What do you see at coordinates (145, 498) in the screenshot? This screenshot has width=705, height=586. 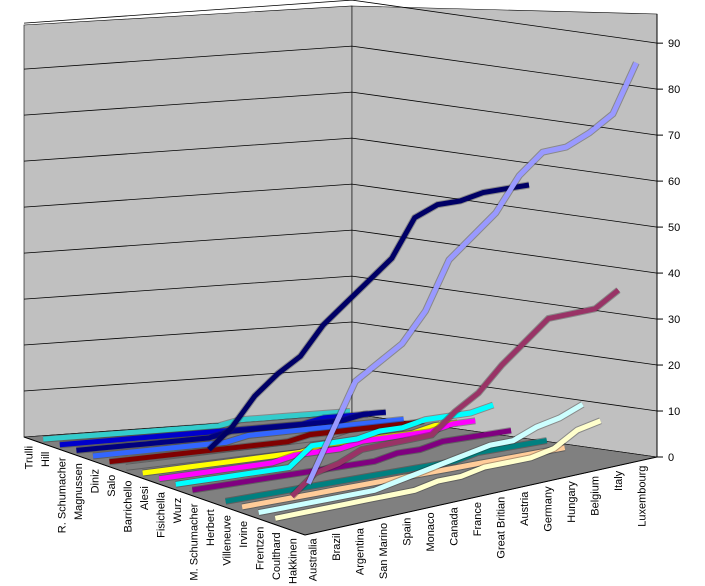 I see `driver-label: Alesi` at bounding box center [145, 498].